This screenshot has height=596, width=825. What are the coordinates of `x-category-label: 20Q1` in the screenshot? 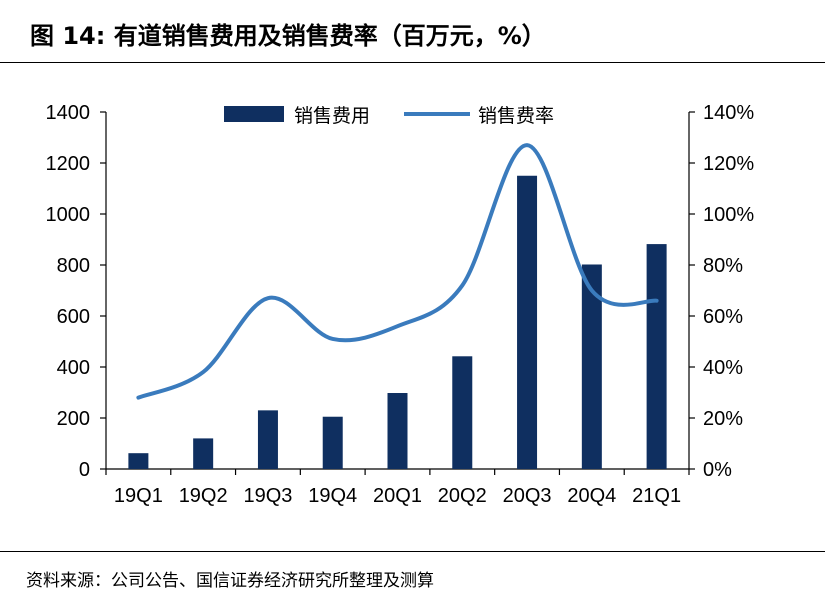 It's located at (397, 496).